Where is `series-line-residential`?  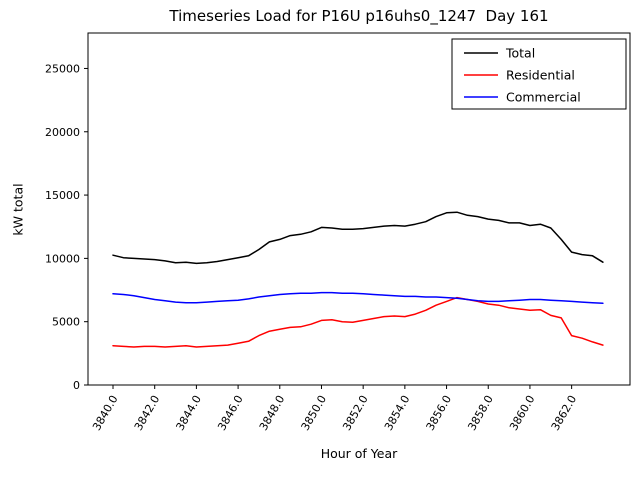 series-line-residential is located at coordinates (358, 322).